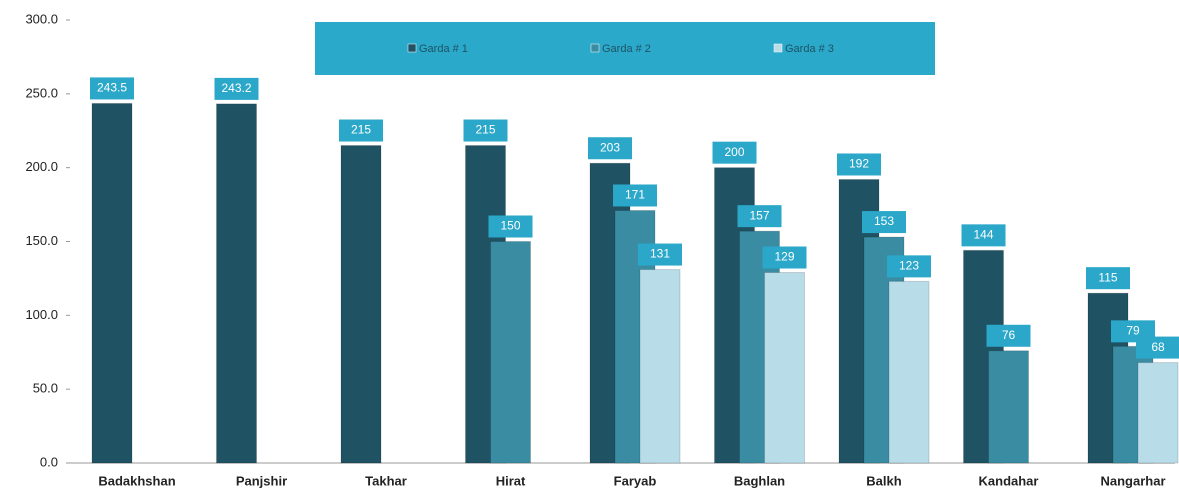 Image resolution: width=1179 pixels, height=490 pixels. I want to click on legend-label: Garda # 2, so click(626, 49).